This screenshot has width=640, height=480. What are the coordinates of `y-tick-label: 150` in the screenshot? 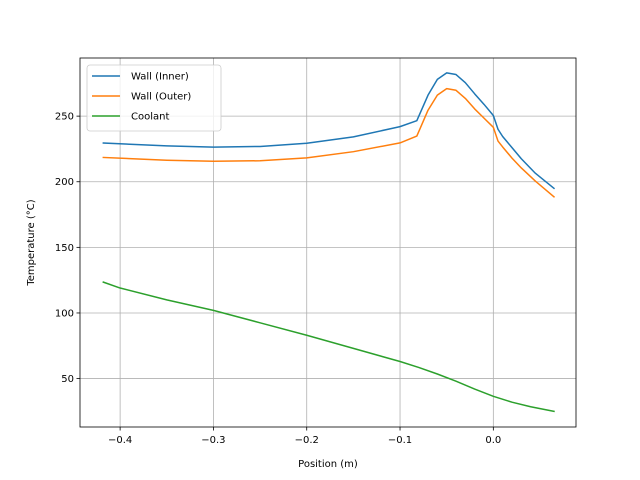 It's located at (64, 248).